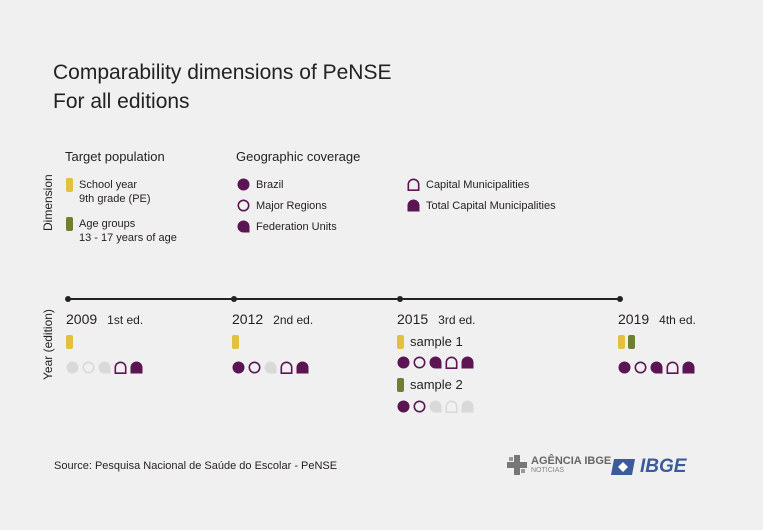  What do you see at coordinates (344, 299) in the screenshot?
I see `timeline-line` at bounding box center [344, 299].